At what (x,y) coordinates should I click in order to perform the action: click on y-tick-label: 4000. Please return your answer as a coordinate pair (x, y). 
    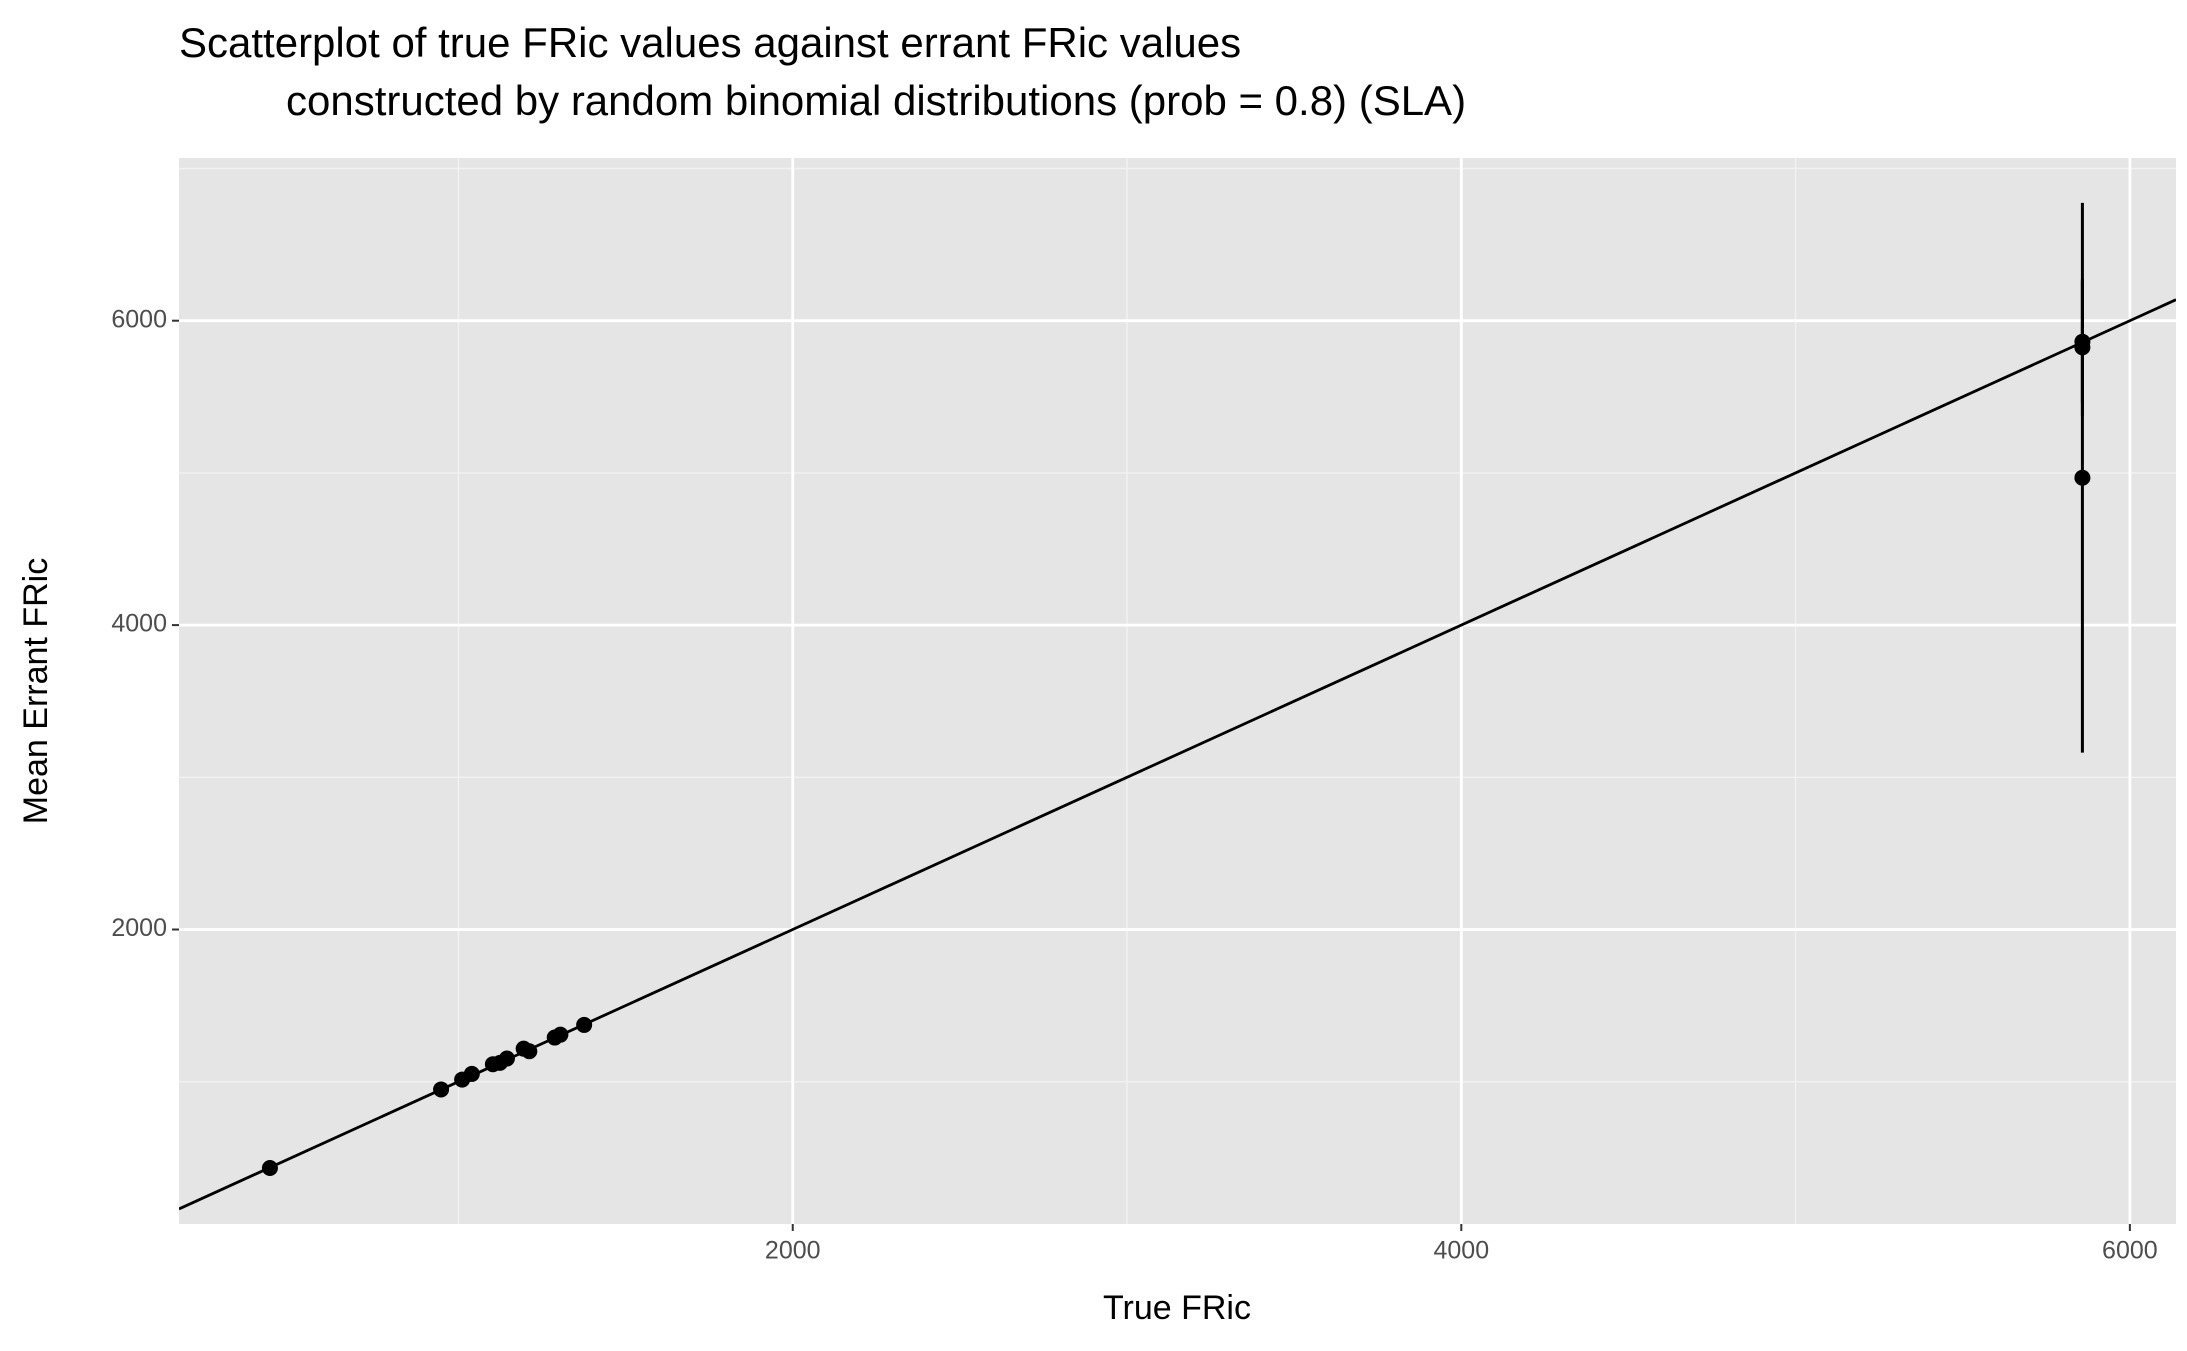
    Looking at the image, I should click on (139, 624).